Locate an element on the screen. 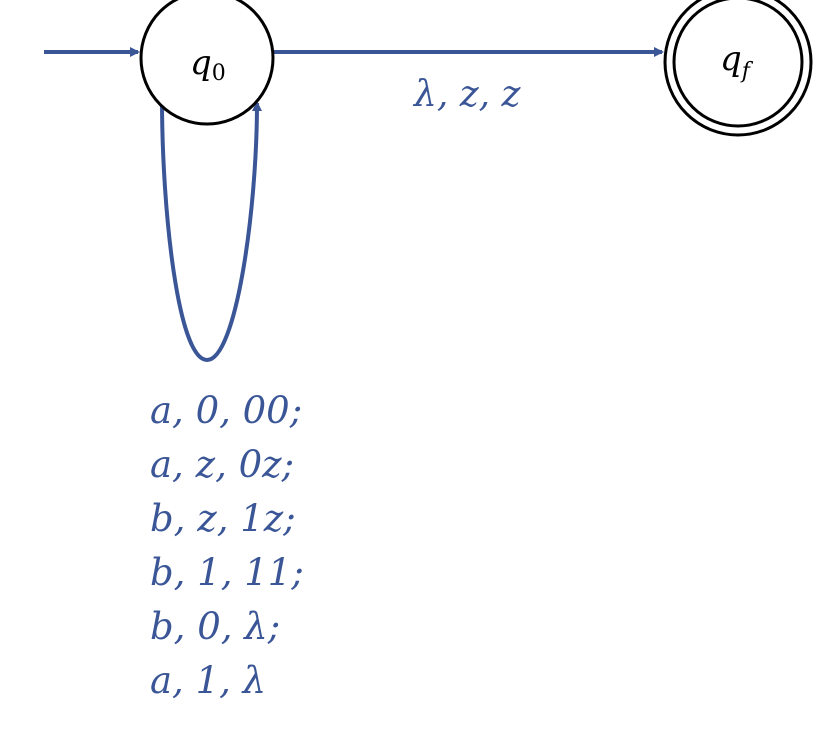  state-q0: q0 is located at coordinates (207, 63).